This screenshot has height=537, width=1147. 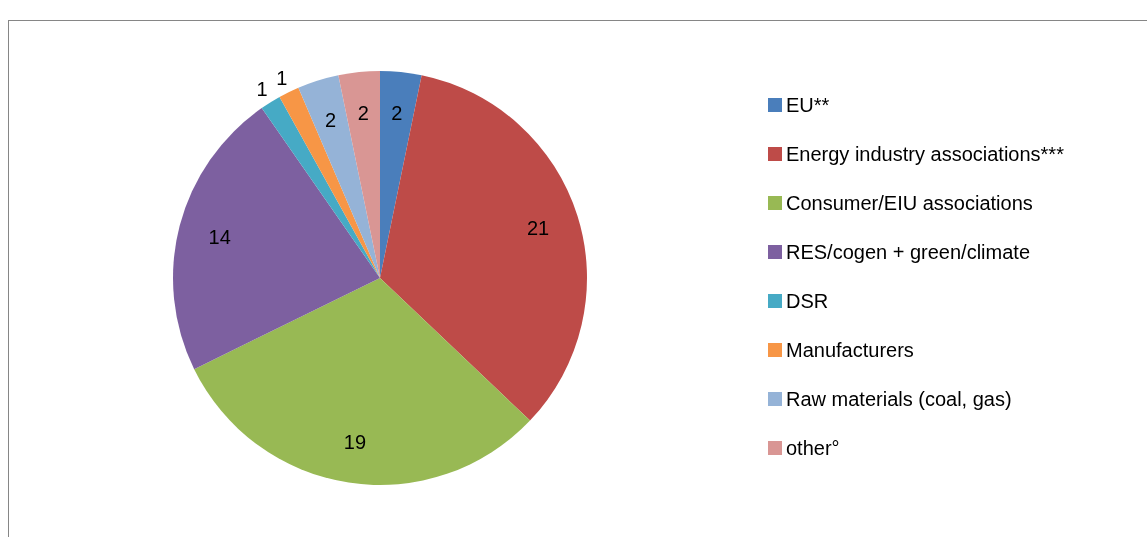 I want to click on data-label: 19, so click(x=355, y=441).